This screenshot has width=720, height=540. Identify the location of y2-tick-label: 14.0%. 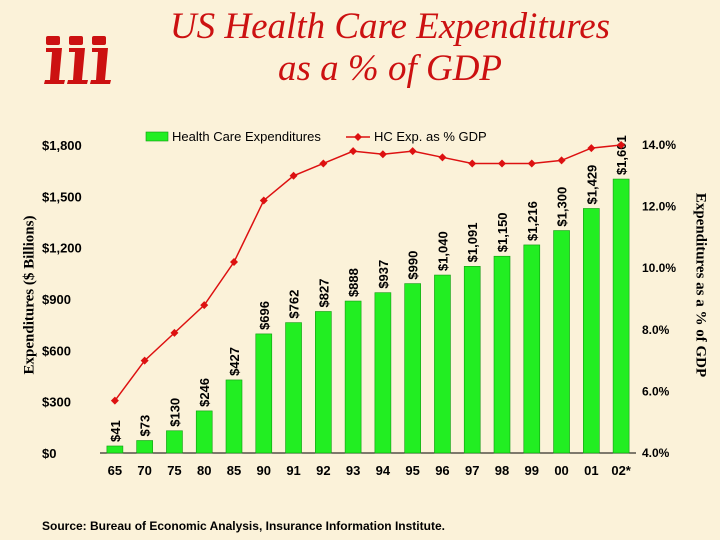
(659, 145).